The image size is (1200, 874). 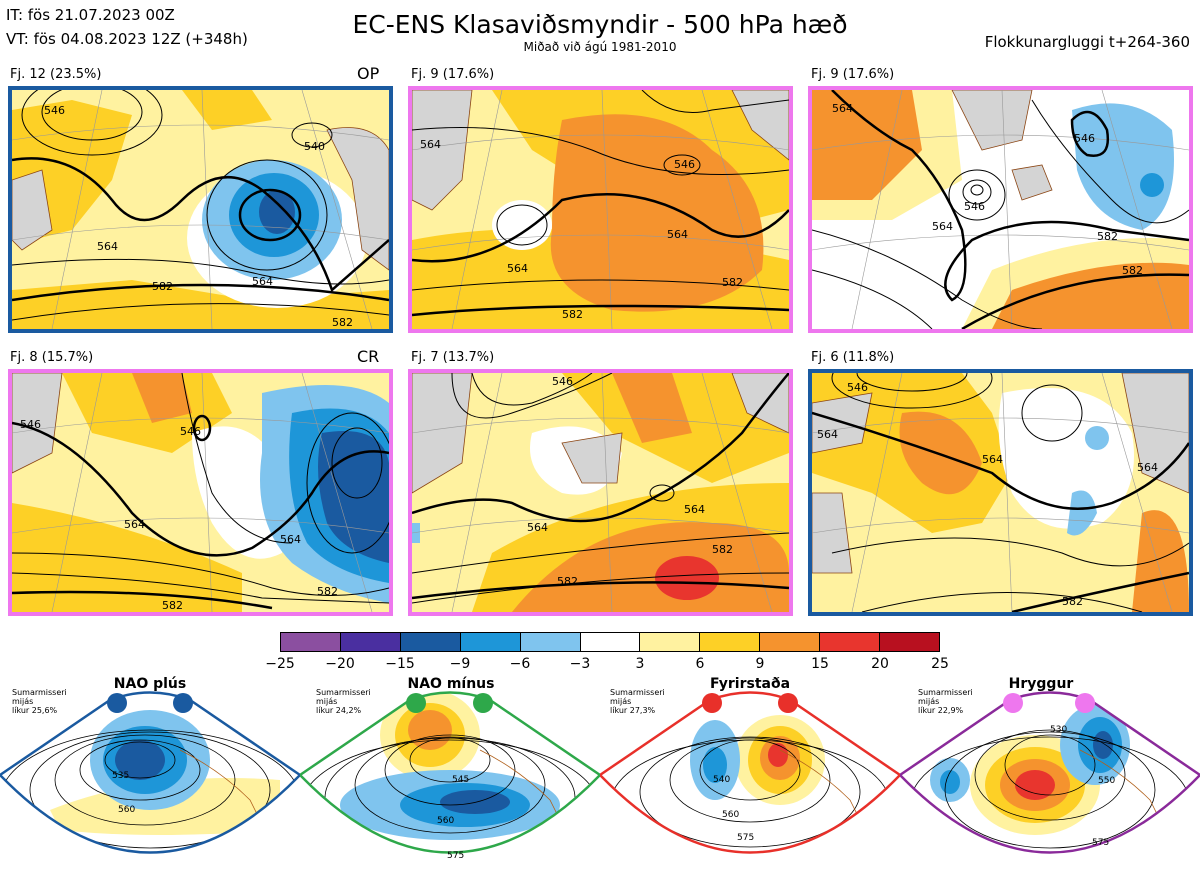 What do you see at coordinates (600, 47) in the screenshot?
I see `page-subtitle: Miðað við ágú 1981-2010` at bounding box center [600, 47].